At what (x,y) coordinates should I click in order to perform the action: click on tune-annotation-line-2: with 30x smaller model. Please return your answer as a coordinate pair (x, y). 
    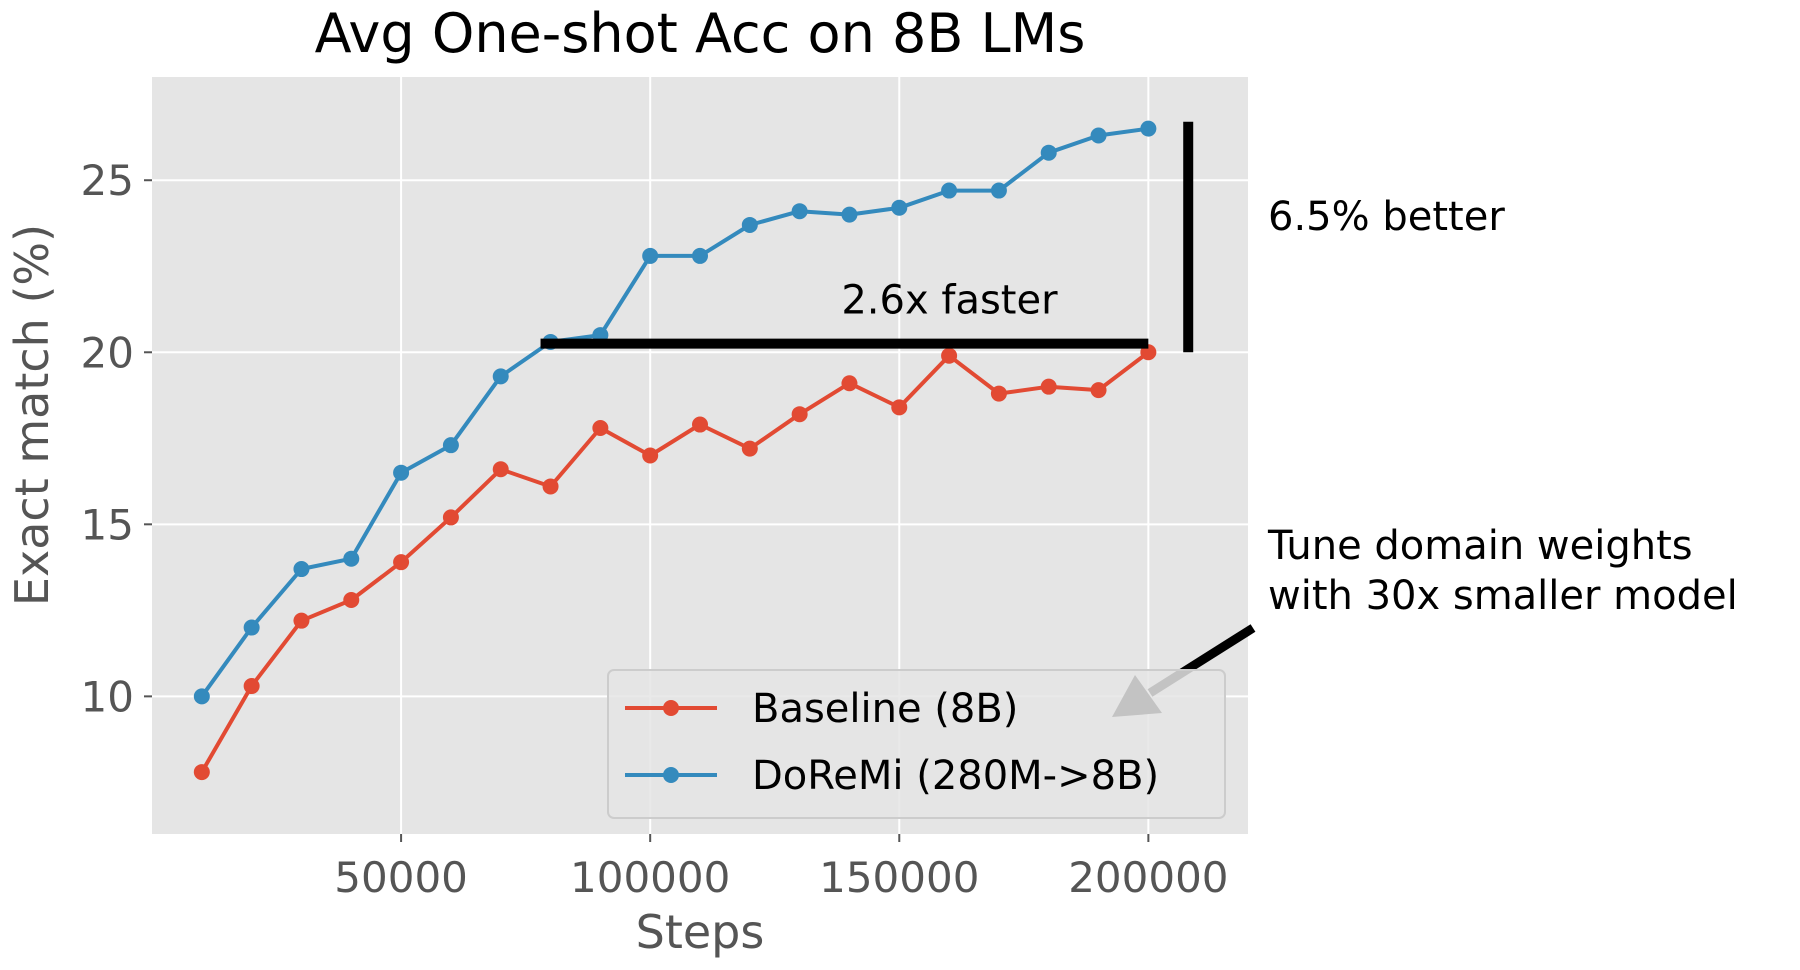
    Looking at the image, I should click on (1503, 596).